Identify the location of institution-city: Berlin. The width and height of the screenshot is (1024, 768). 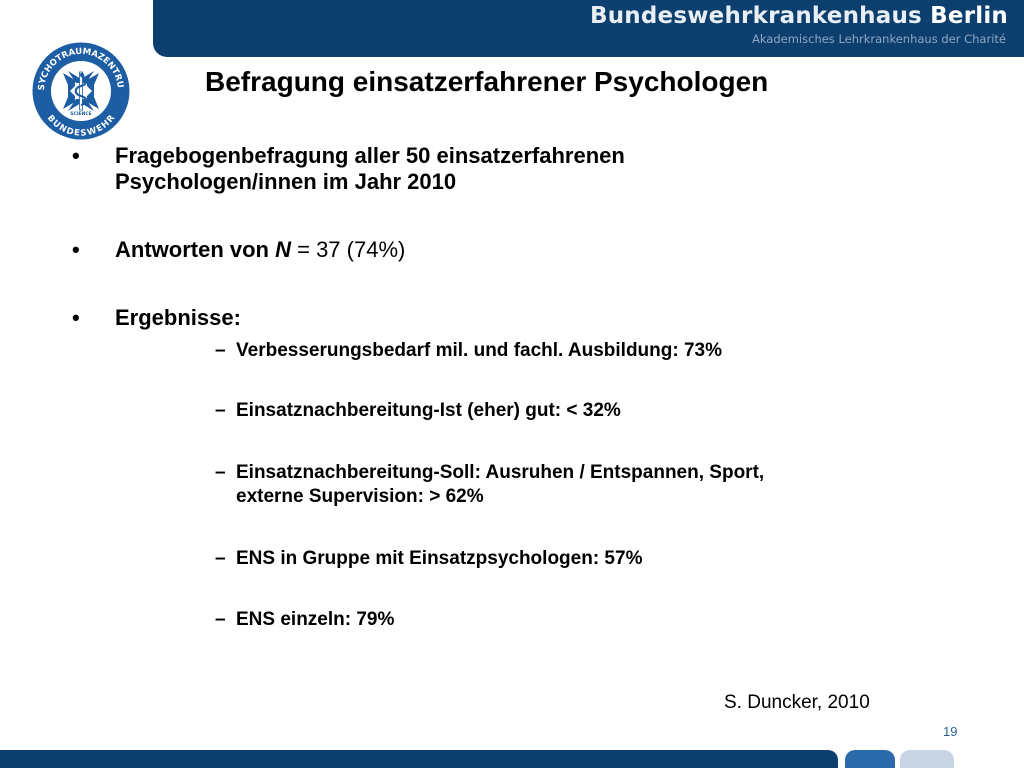
(969, 16).